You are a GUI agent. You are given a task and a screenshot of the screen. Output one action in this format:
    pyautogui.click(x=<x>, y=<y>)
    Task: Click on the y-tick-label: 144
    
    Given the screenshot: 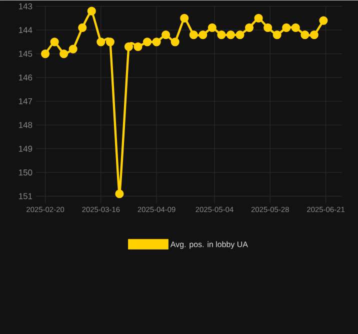 What is the action you would take?
    pyautogui.click(x=25, y=29)
    